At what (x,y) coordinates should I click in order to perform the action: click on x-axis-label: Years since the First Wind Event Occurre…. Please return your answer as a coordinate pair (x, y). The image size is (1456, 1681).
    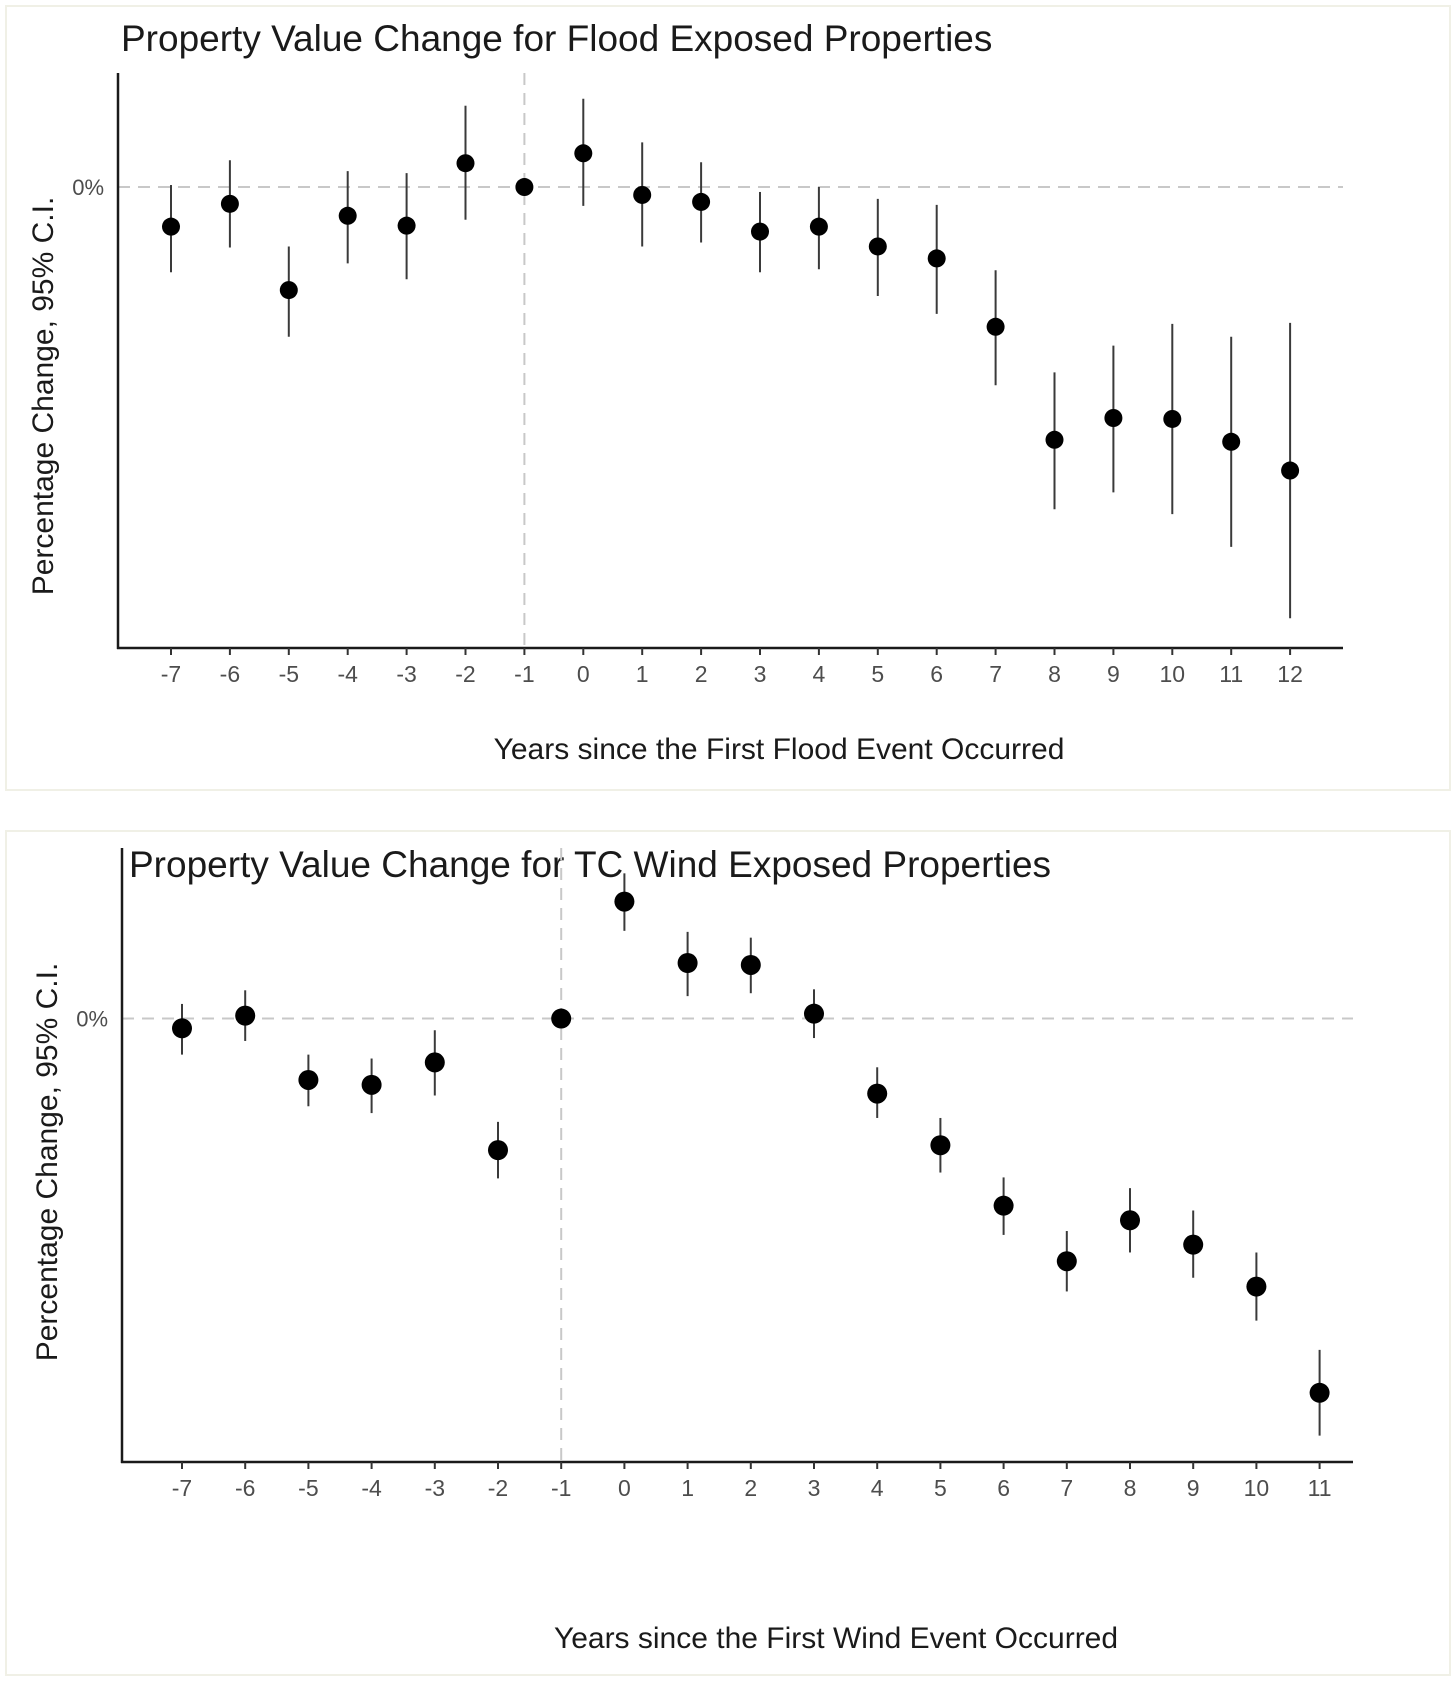
    Looking at the image, I should click on (836, 1638).